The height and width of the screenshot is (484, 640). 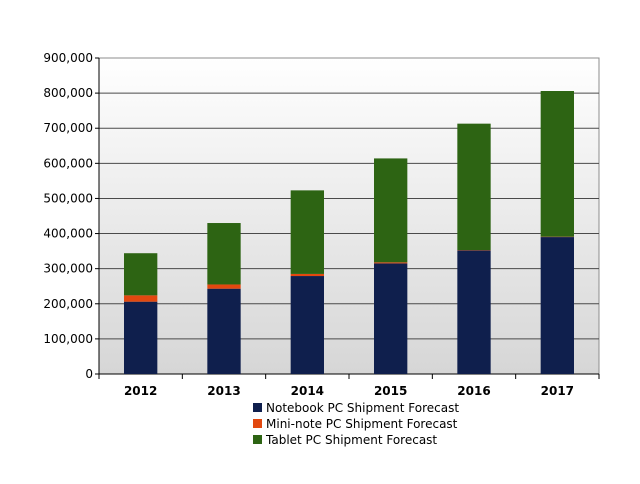 I want to click on y-tick-label: 700,000, so click(x=68, y=128).